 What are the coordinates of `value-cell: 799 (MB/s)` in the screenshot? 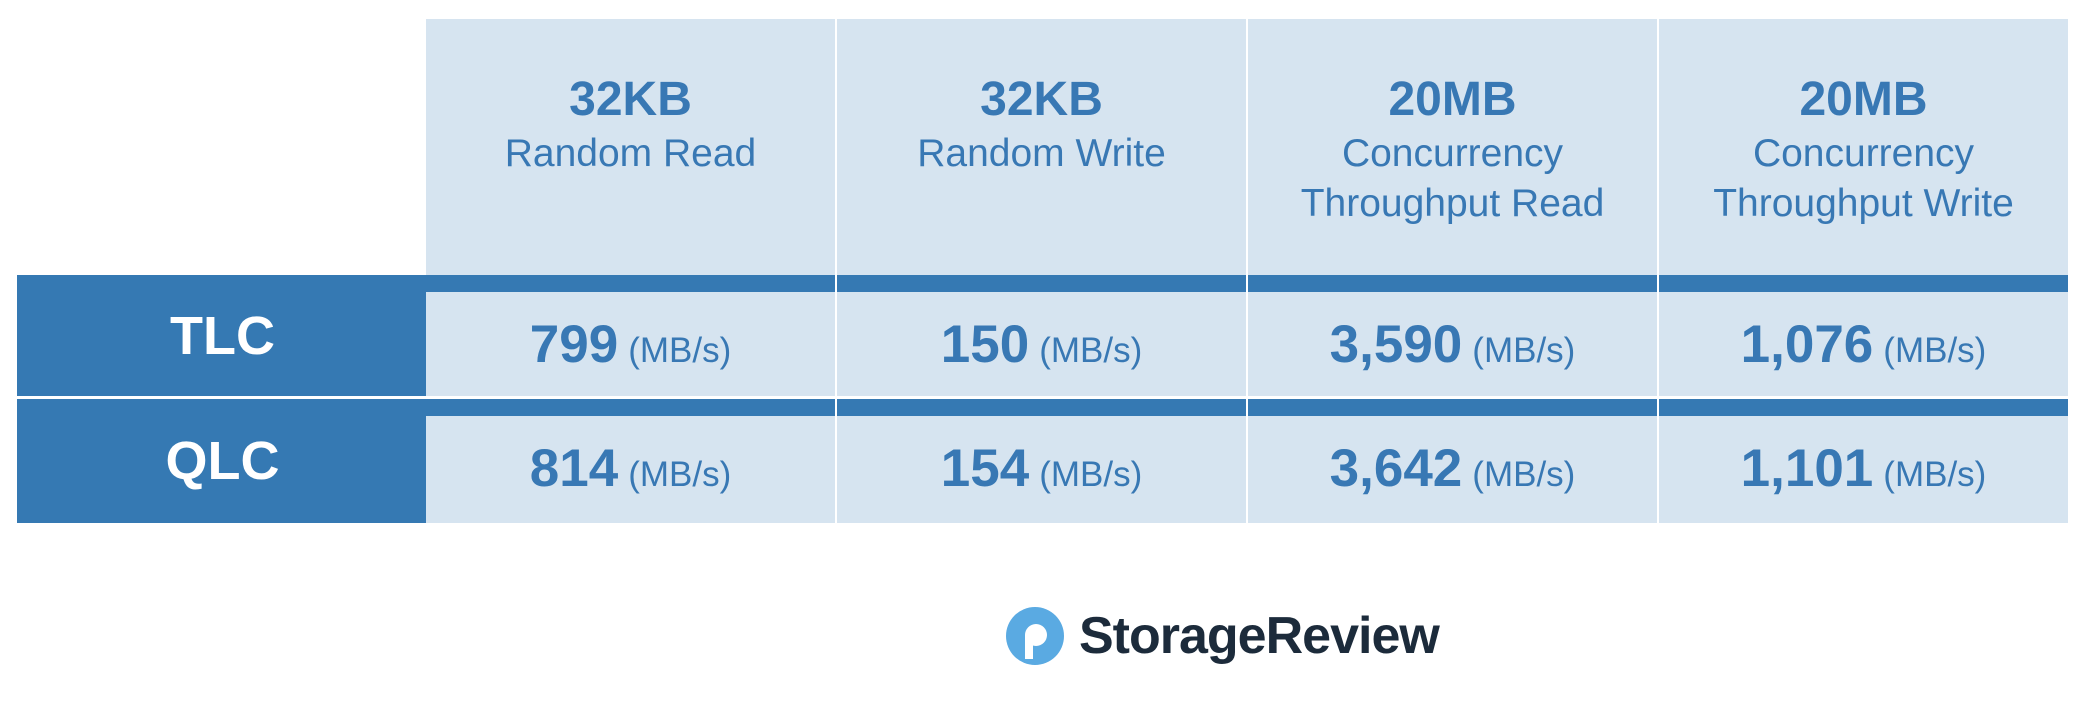 It's located at (630, 344).